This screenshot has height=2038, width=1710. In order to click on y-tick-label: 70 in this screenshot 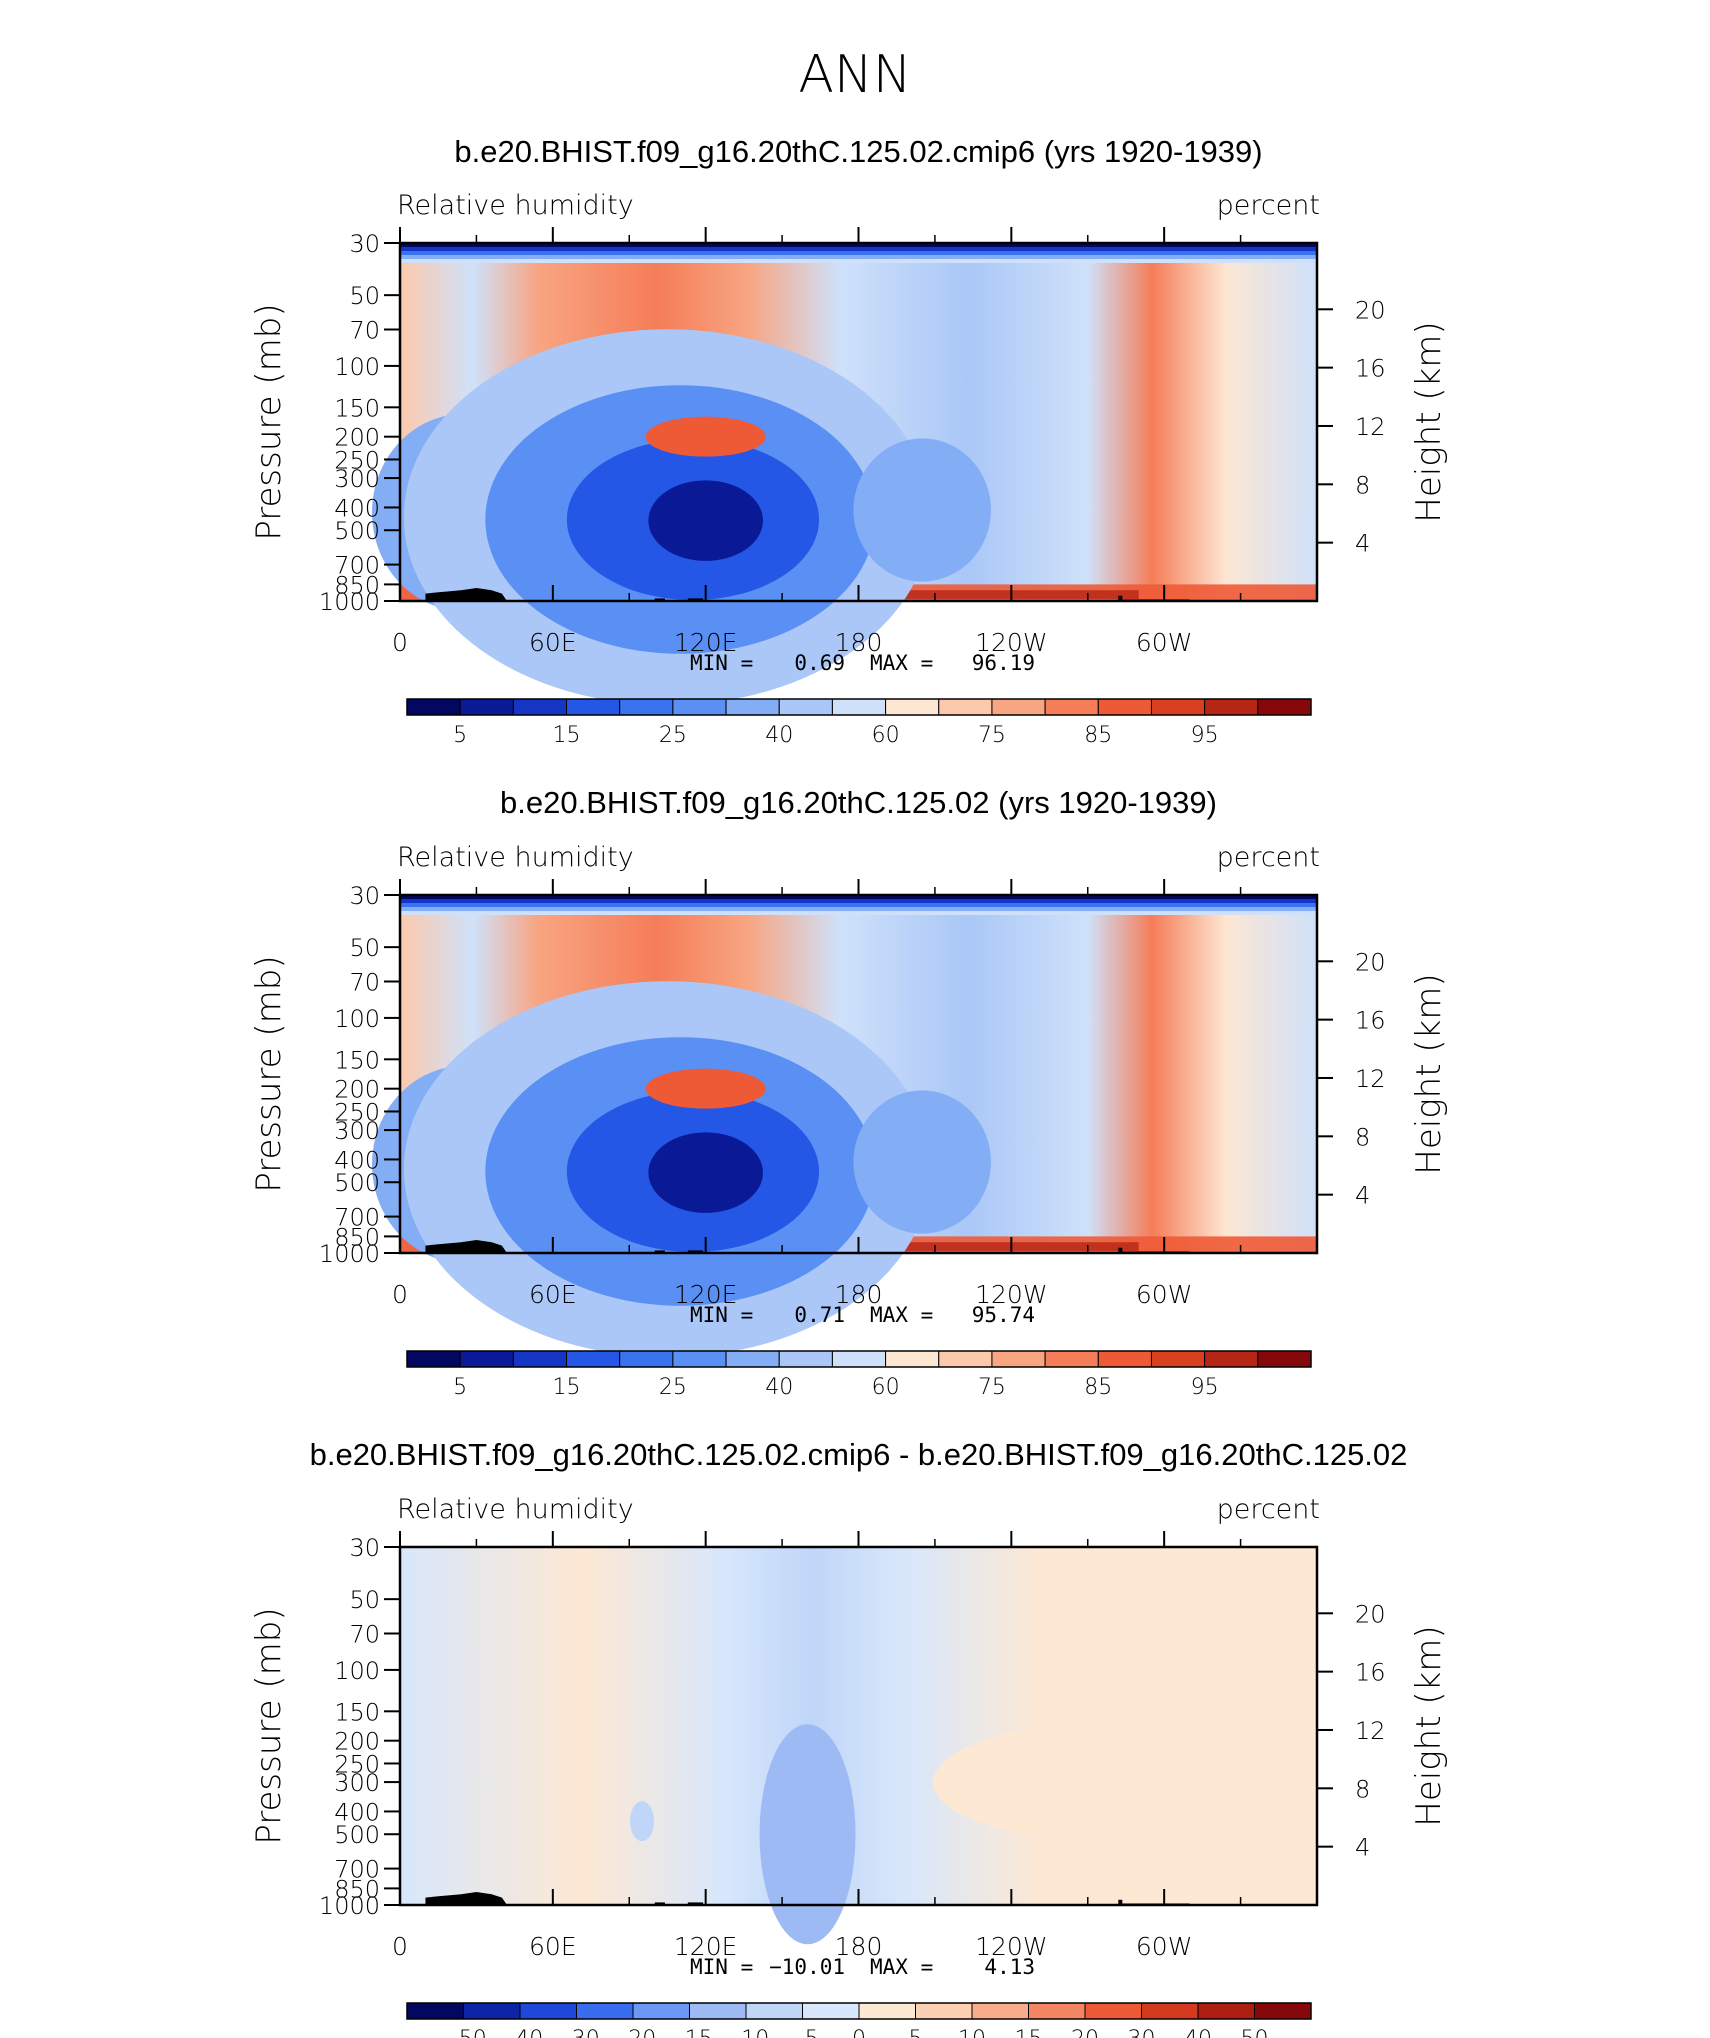, I will do `click(364, 1635)`.